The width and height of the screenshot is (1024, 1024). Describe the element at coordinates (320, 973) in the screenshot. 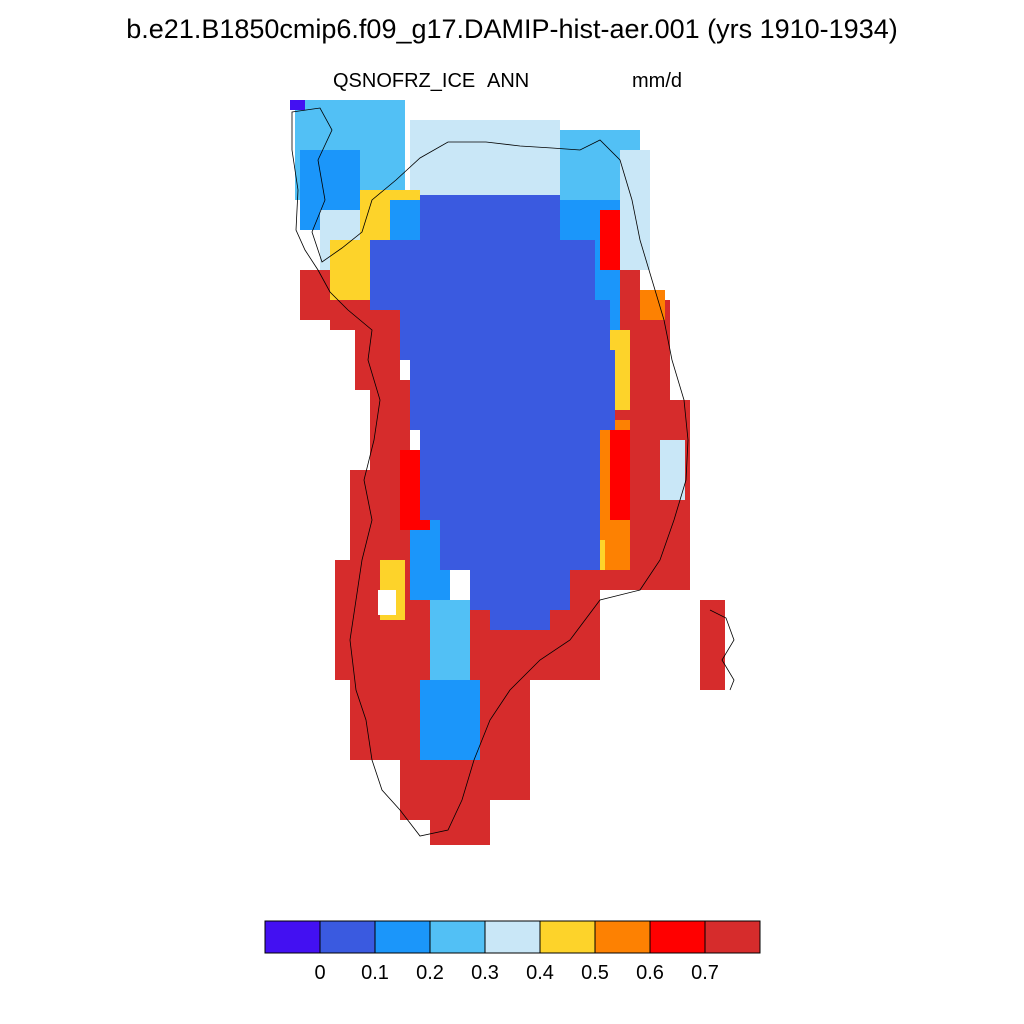

I see `colorbar-tick-label: 0` at that location.